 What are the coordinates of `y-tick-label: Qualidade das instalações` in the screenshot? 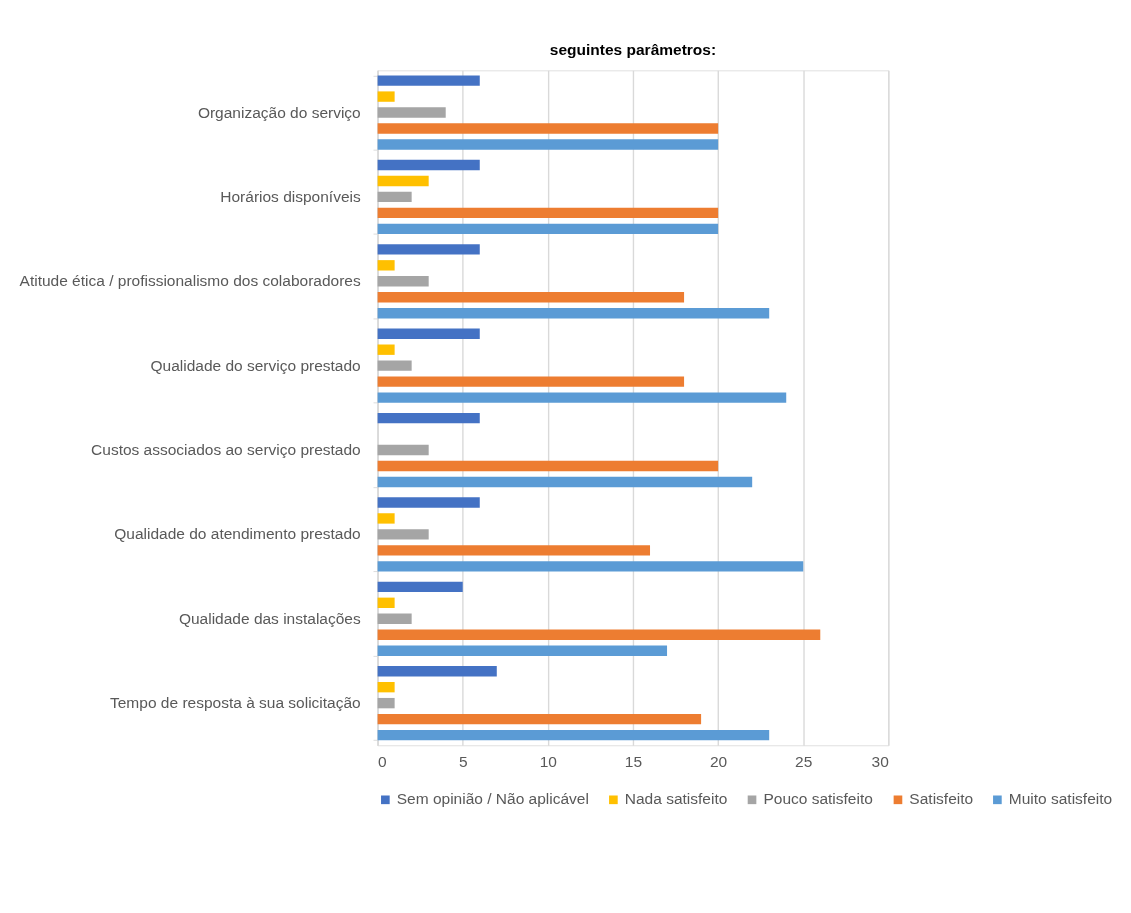 It's located at (269, 618).